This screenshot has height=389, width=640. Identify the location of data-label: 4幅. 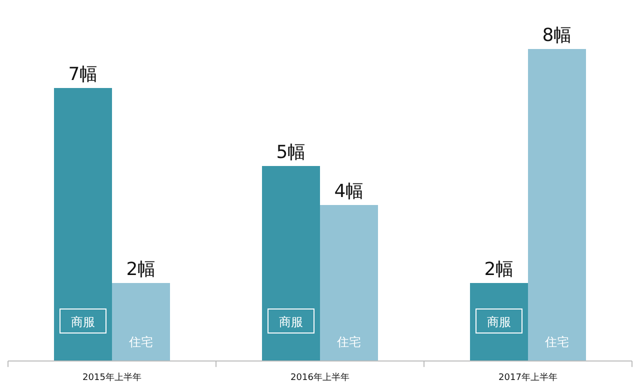
(349, 191).